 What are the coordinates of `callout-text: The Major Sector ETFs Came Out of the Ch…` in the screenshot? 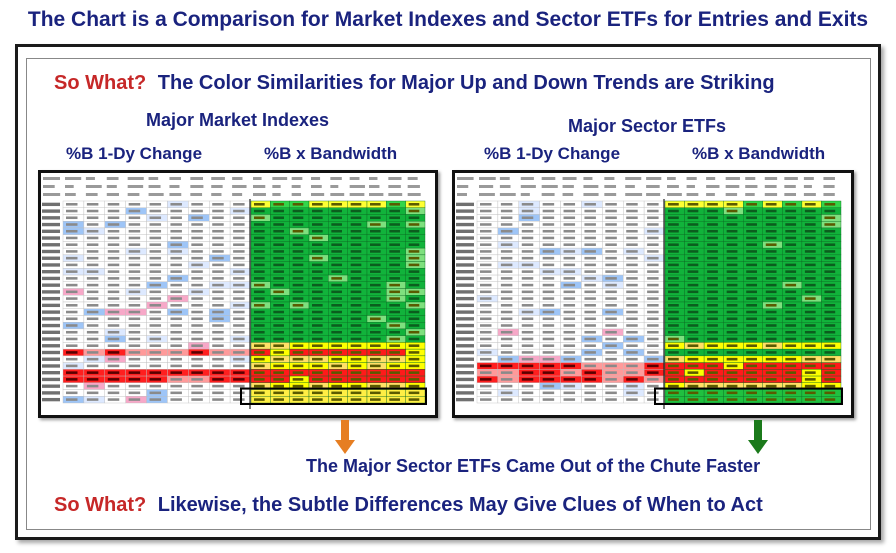 It's located at (533, 466).